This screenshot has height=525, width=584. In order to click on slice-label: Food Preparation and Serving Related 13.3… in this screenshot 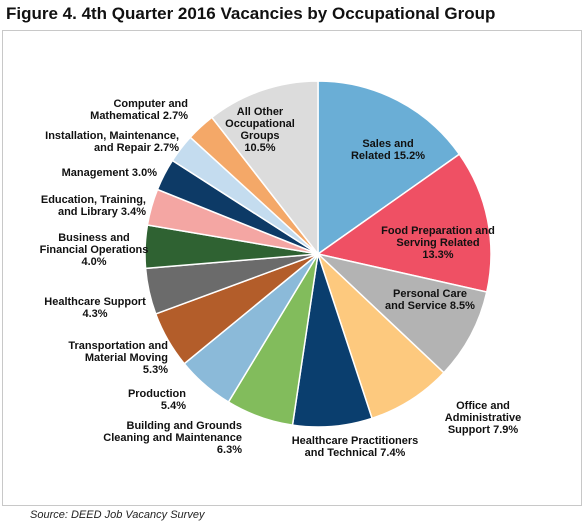, I will do `click(438, 243)`.